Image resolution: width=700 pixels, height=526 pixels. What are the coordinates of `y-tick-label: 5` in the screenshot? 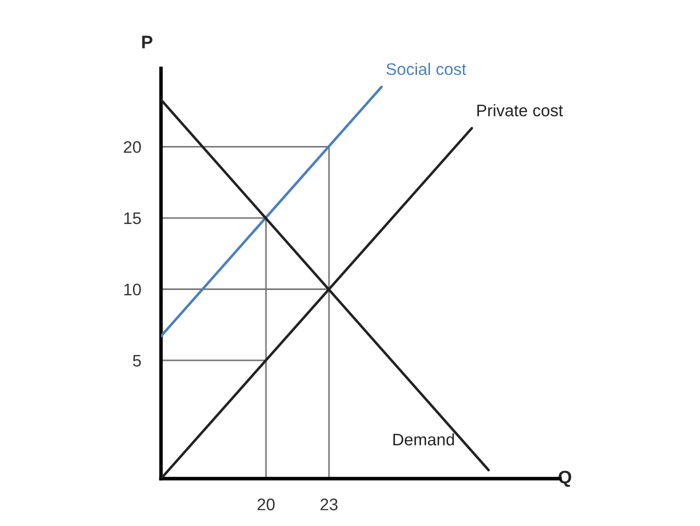 It's located at (136, 360).